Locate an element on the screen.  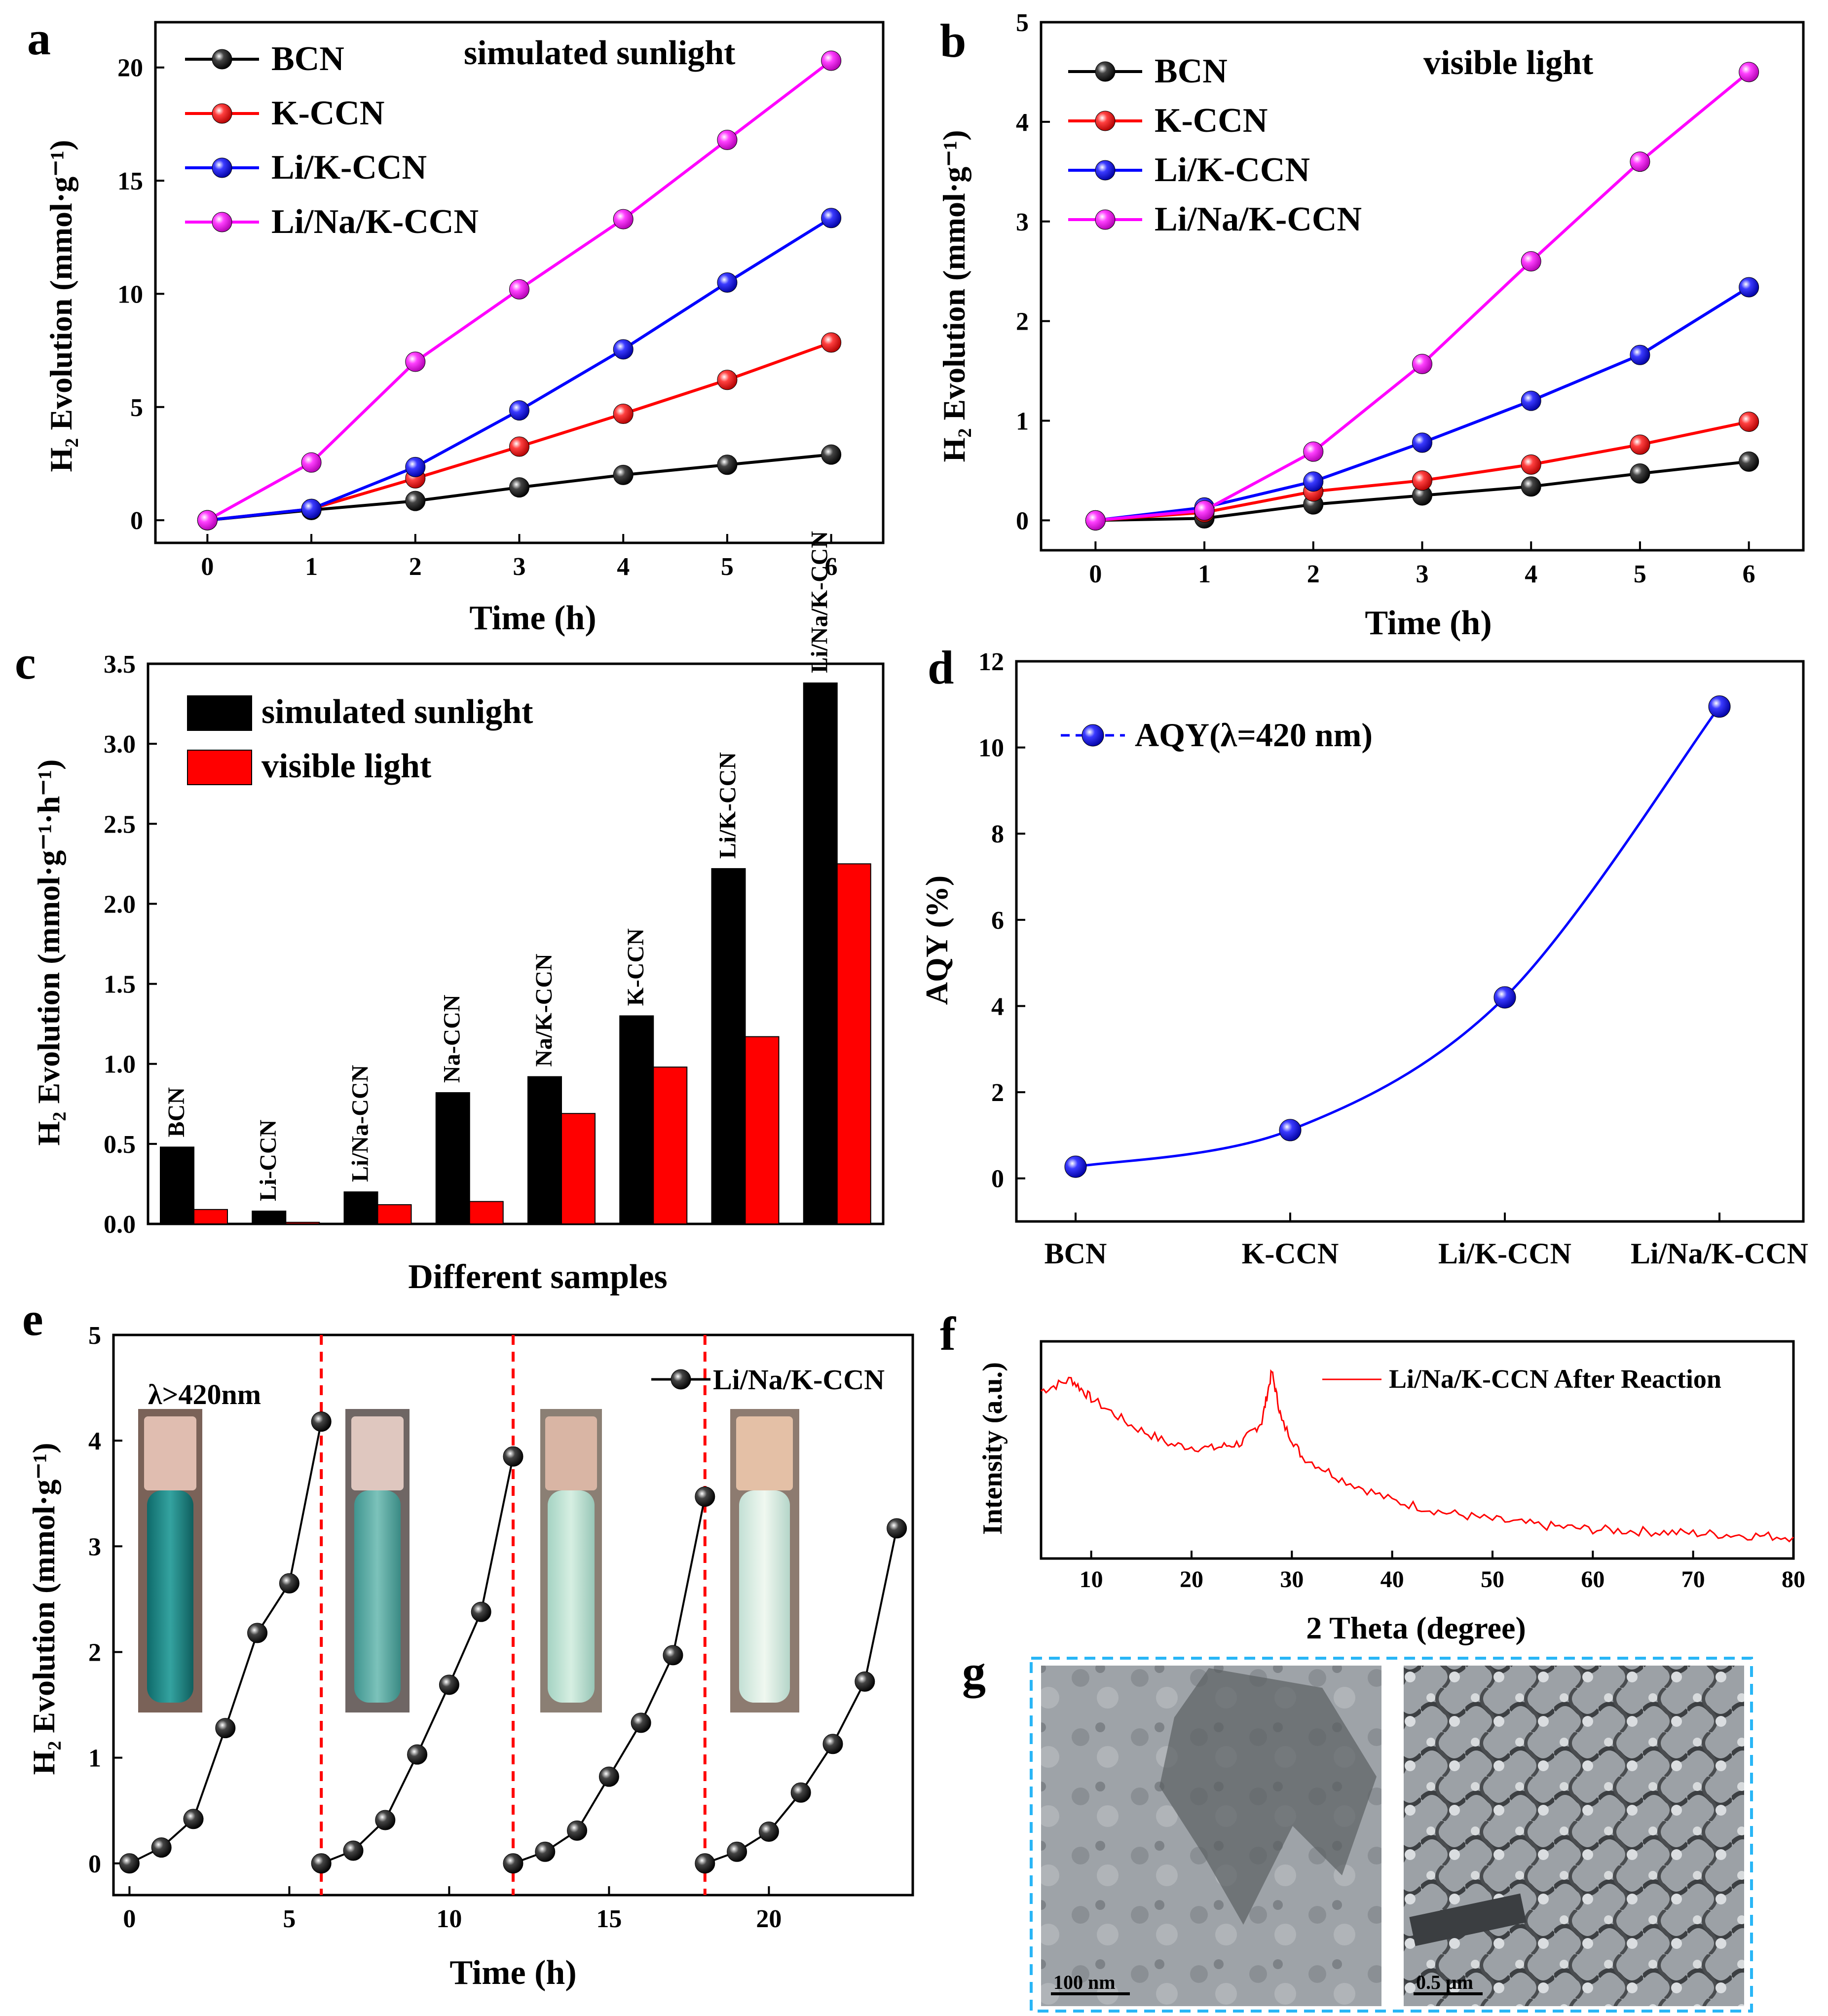
panel-f-letter: f is located at coordinates (948, 1333).